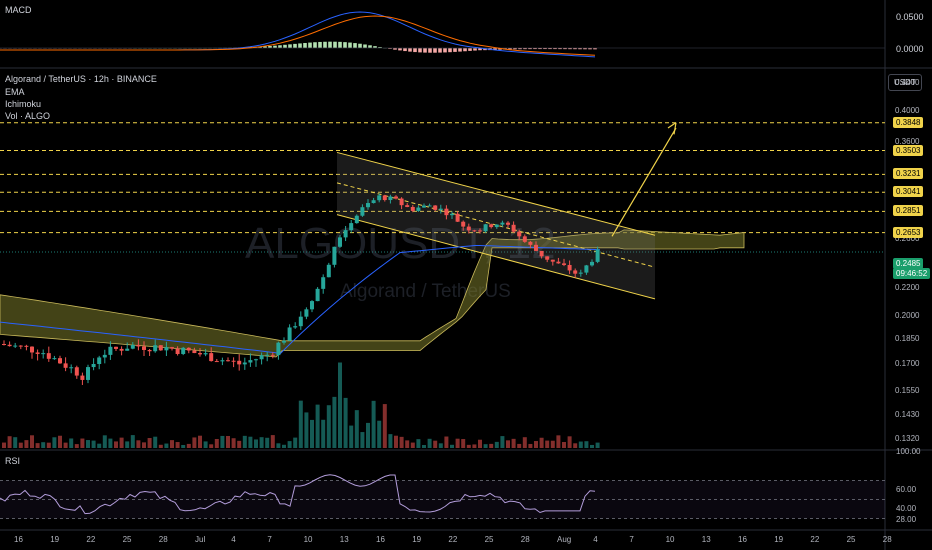  Describe the element at coordinates (644, 182) in the screenshot. I see `projection-arrow` at that location.